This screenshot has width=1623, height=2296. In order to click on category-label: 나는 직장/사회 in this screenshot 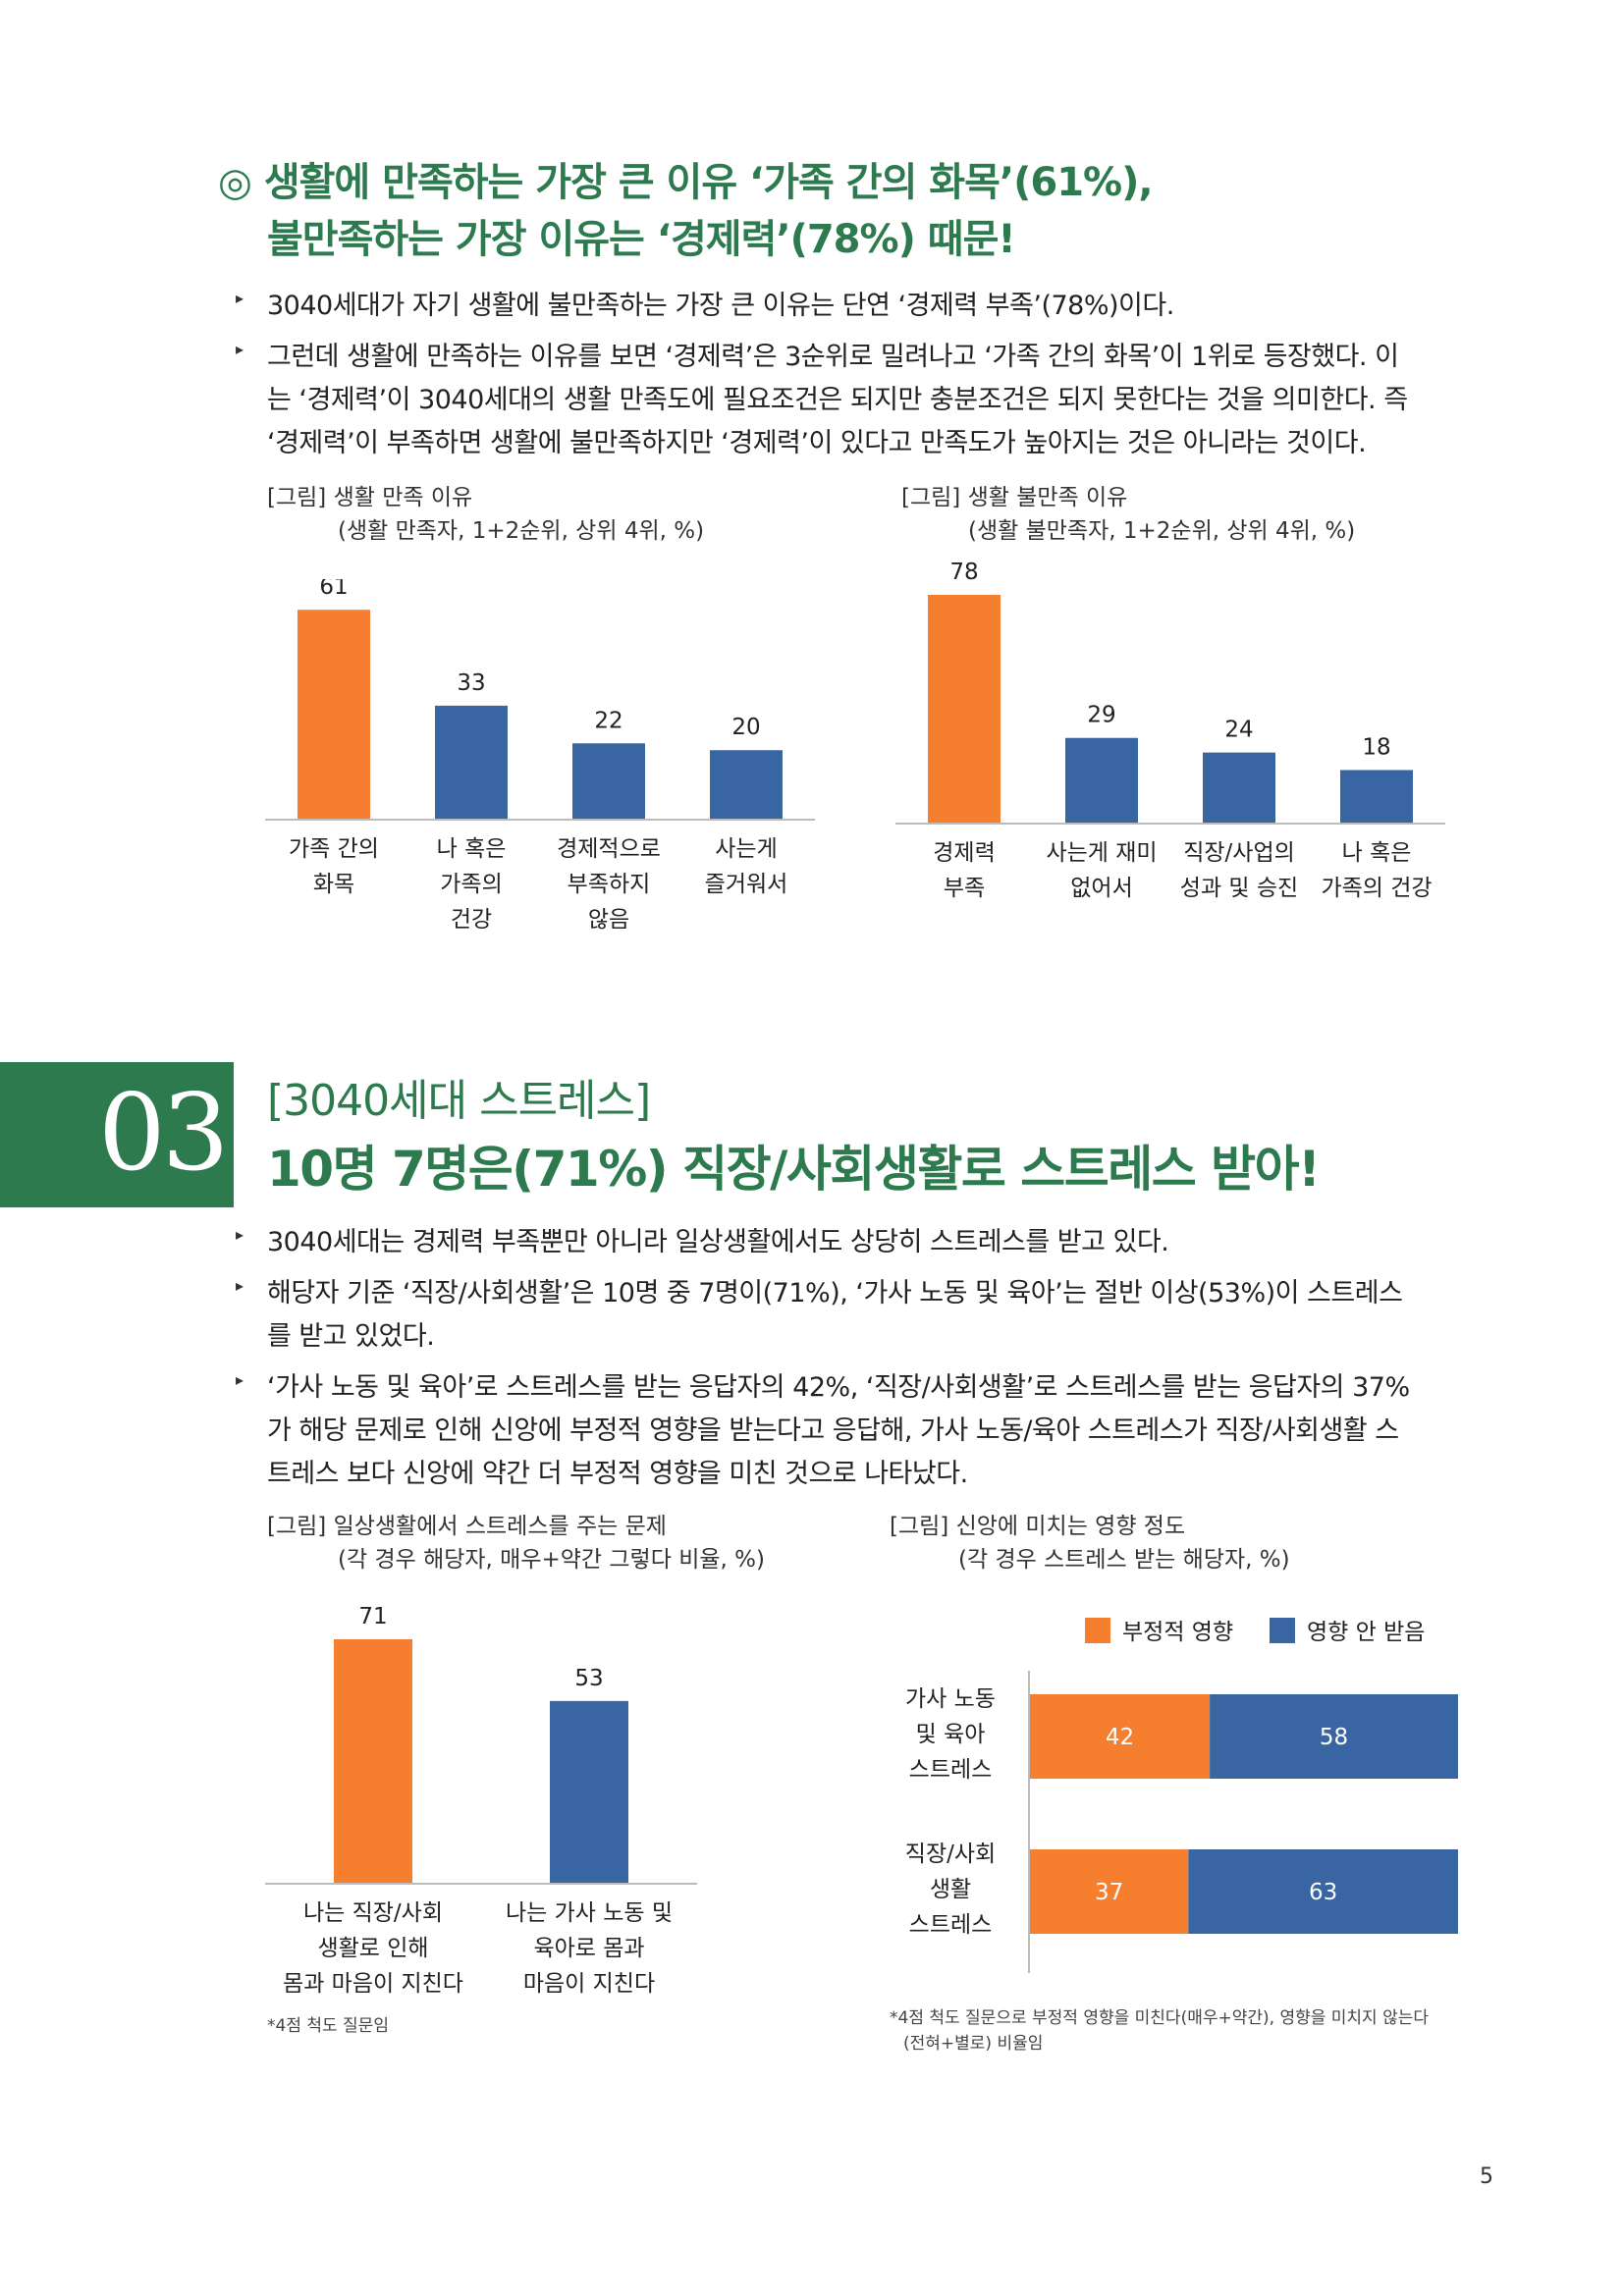, I will do `click(373, 1913)`.